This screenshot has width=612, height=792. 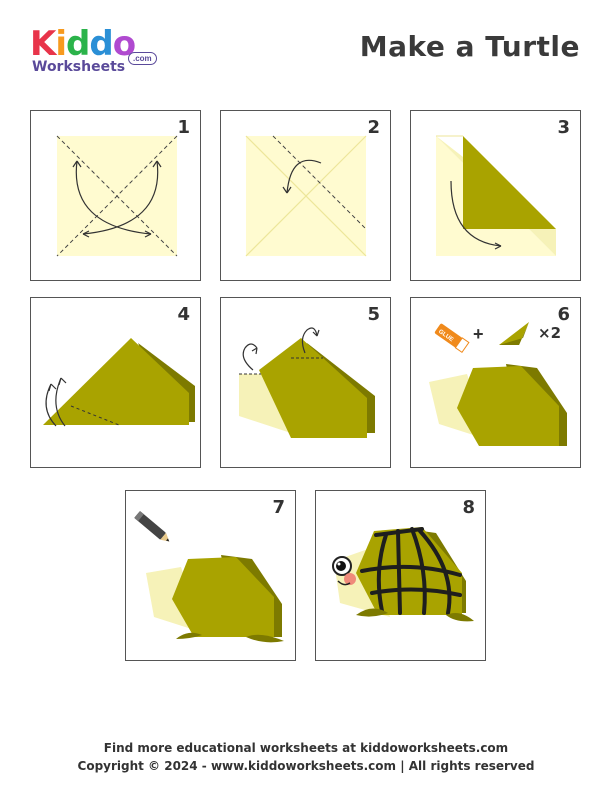 I want to click on logo-wordmark: Kiddo, so click(x=83, y=44).